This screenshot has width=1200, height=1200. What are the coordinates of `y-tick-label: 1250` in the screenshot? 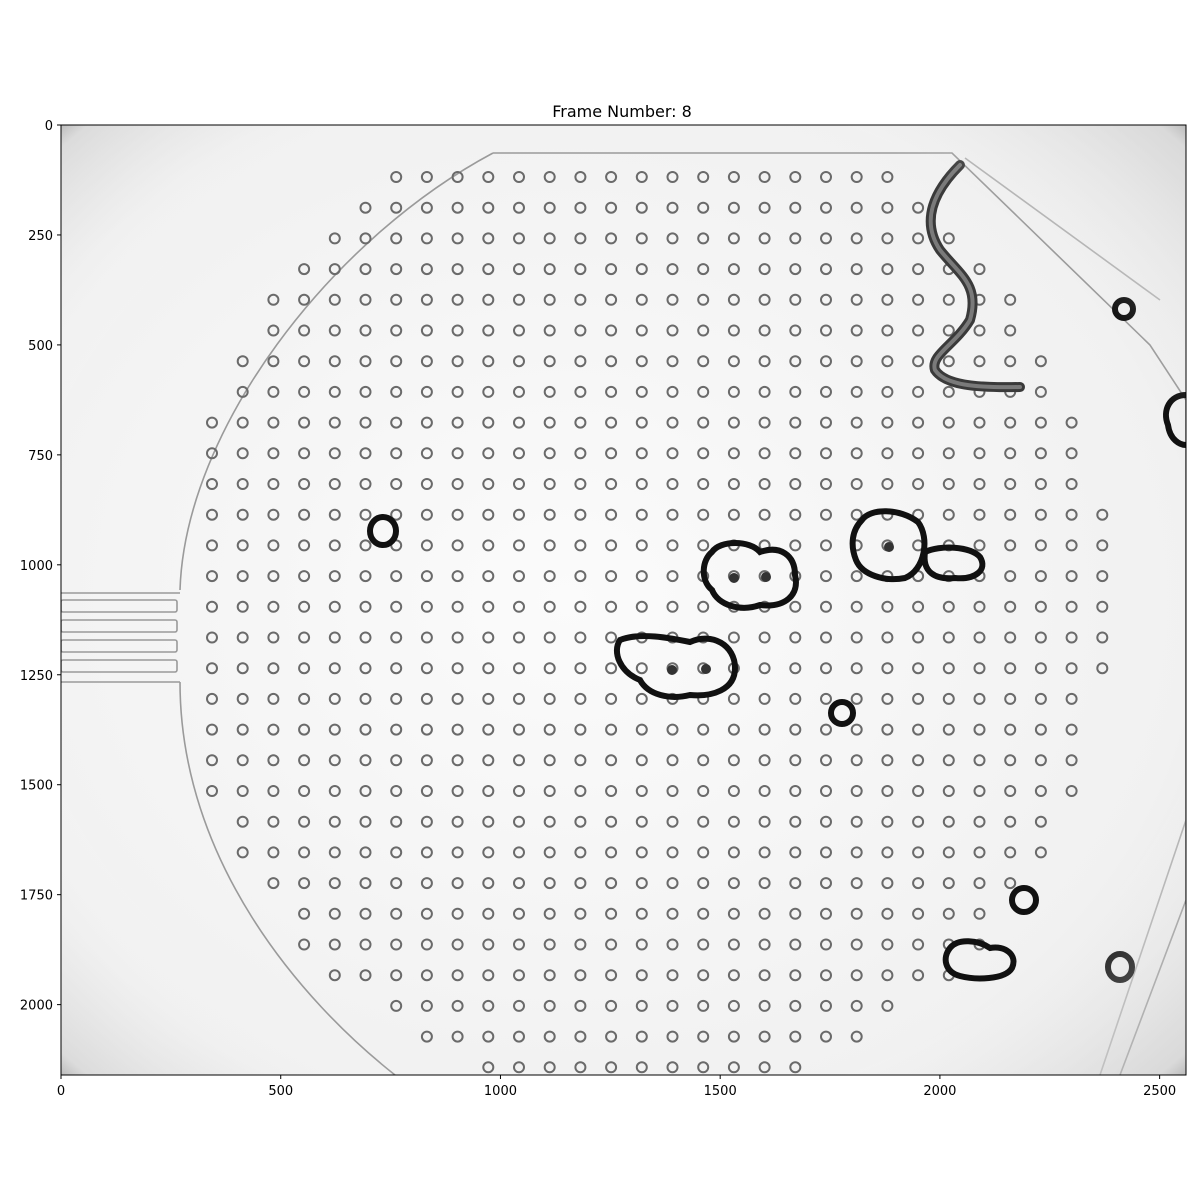 It's located at (36, 676).